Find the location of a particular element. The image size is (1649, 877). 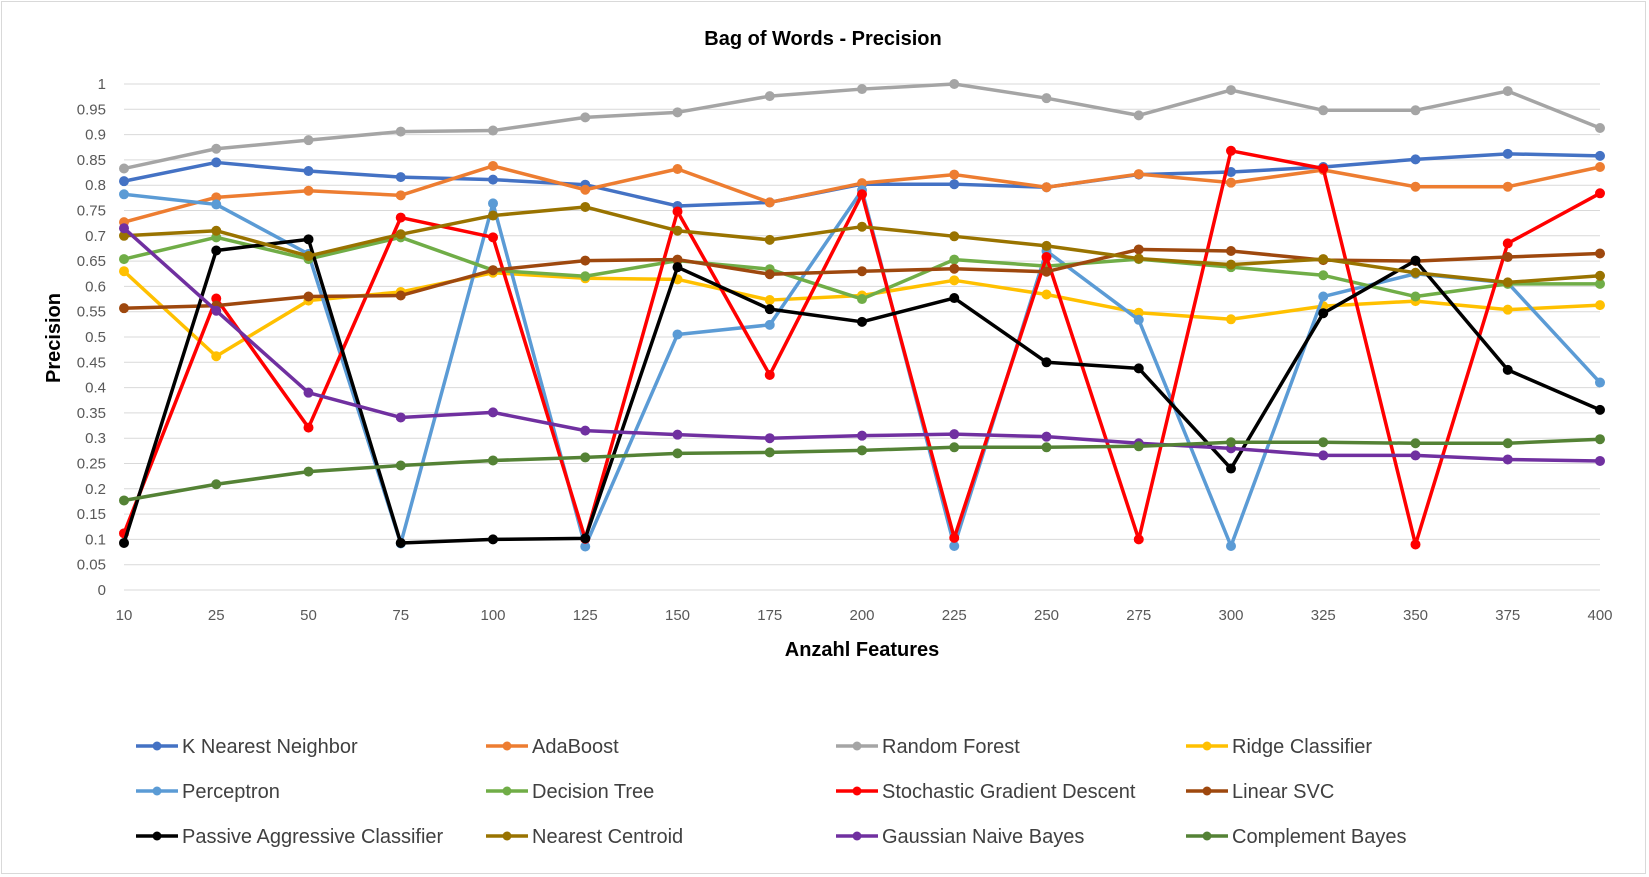

y-tick-label: 0.25 is located at coordinates (91, 464).